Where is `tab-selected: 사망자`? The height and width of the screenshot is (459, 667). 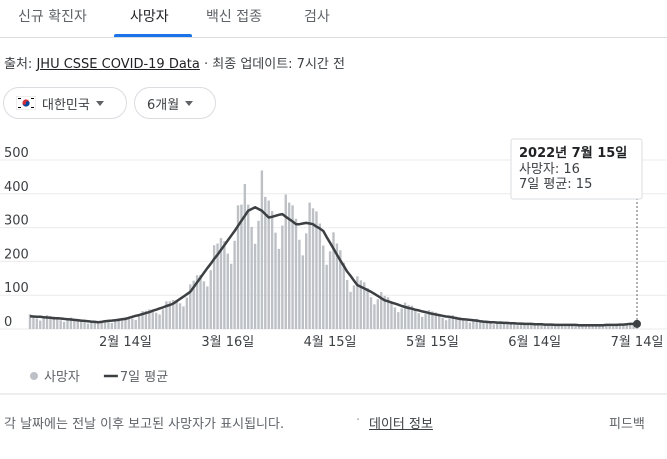
tab-selected: 사망자 is located at coordinates (149, 17).